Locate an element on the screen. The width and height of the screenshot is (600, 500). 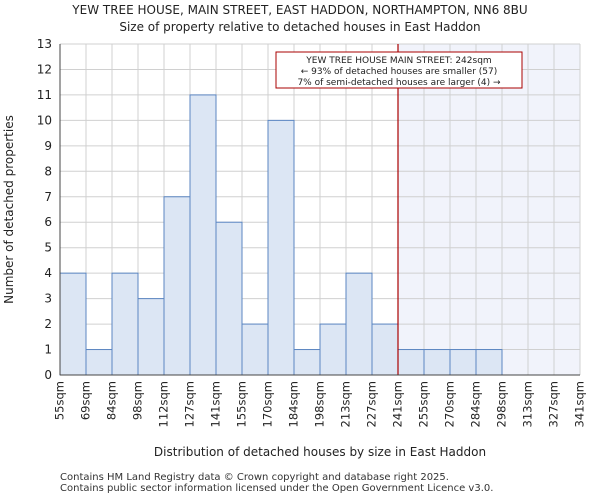
x-tick-label: 69sqm is located at coordinates (86, 400).